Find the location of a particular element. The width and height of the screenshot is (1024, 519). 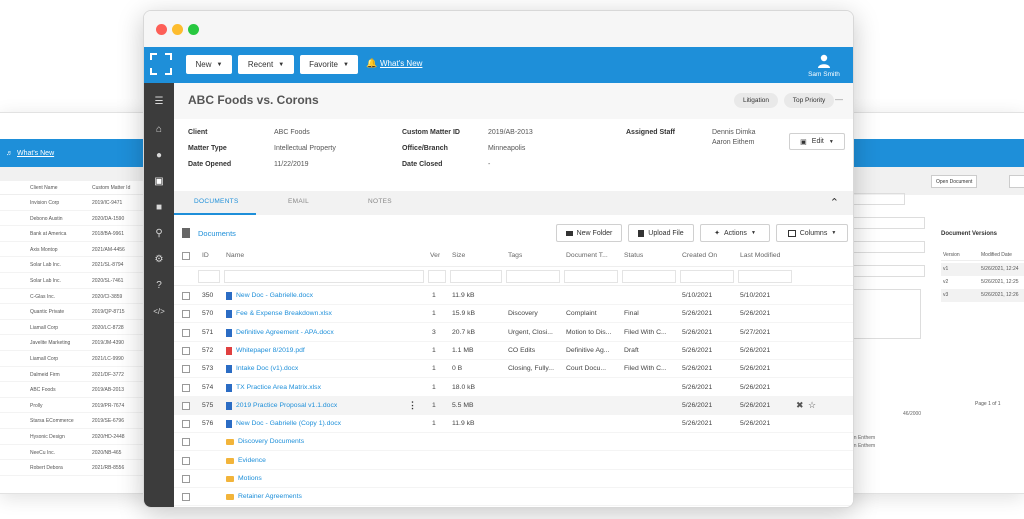

col-tags: Tags is located at coordinates (515, 255).